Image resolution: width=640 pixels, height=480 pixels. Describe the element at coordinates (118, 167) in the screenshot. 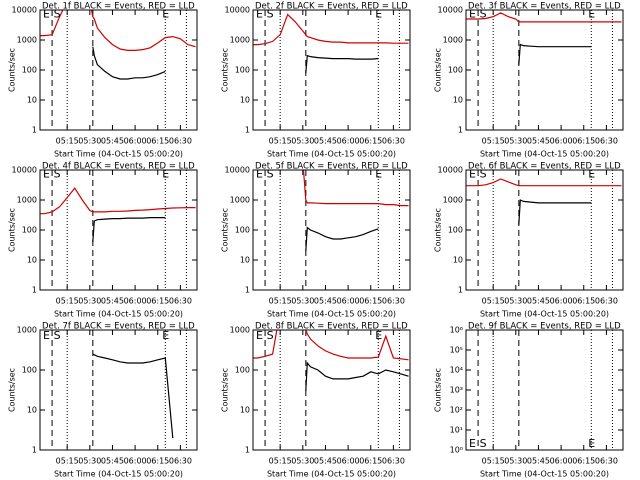

I see `panel-title: Det. 4f BLACK = Events, RED = LLD` at that location.